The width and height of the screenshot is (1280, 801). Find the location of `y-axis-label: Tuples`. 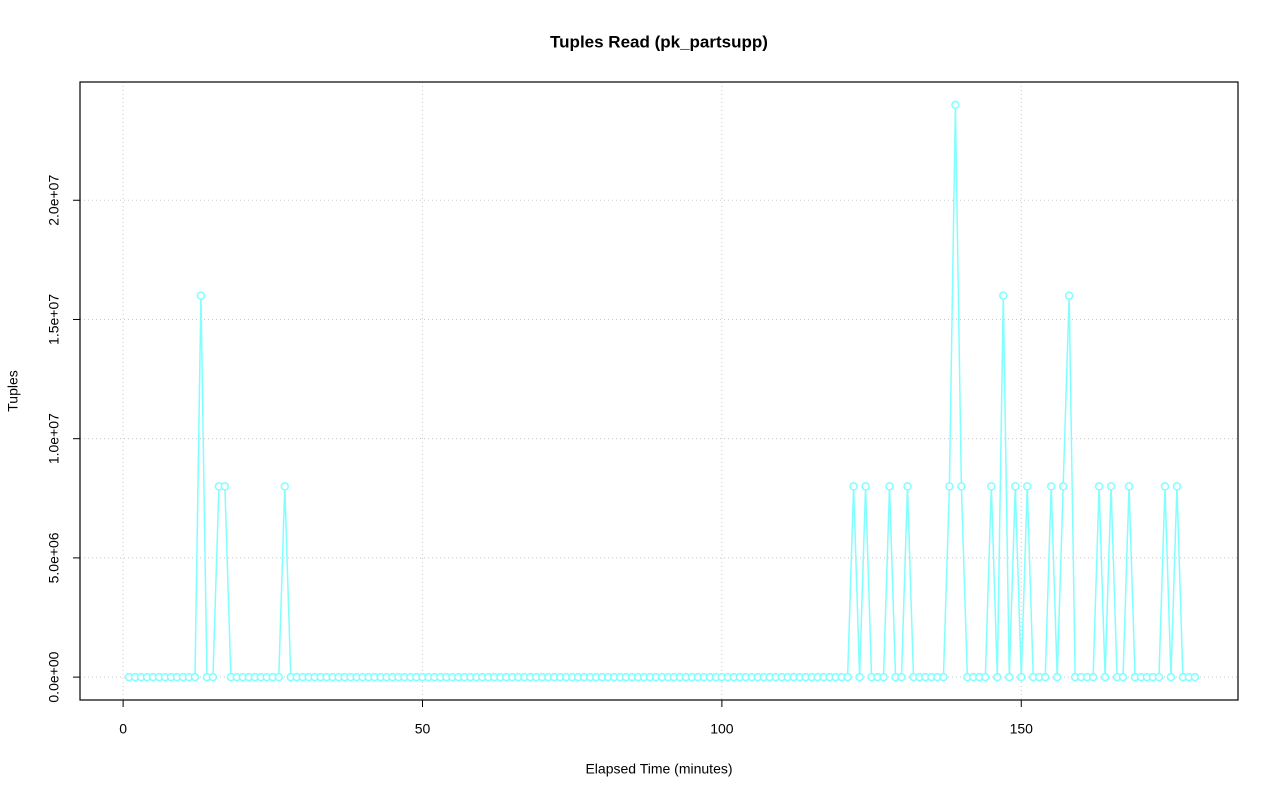

y-axis-label: Tuples is located at coordinates (13, 391).